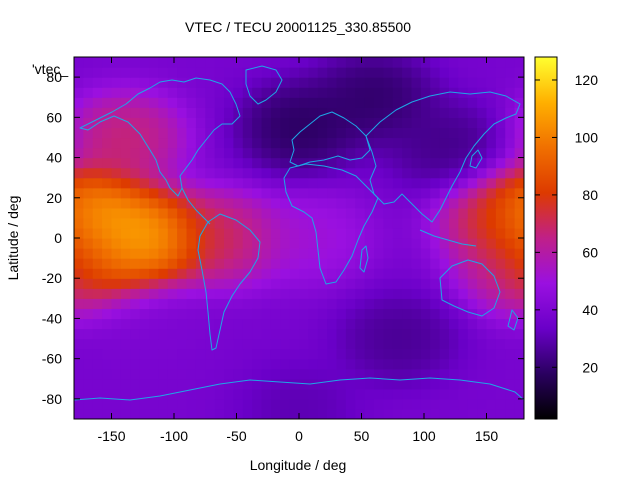 The height and width of the screenshot is (480, 640). Describe the element at coordinates (590, 367) in the screenshot. I see `colorbar-tick-label: 20` at that location.